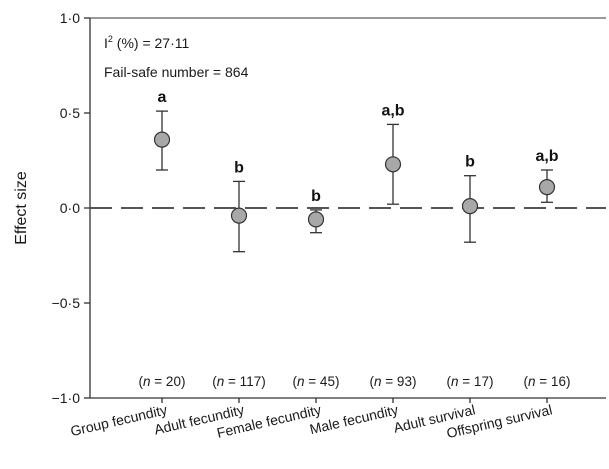 The image size is (609, 469). What do you see at coordinates (66, 398) in the screenshot?
I see `y-tick-label: −1·0` at bounding box center [66, 398].